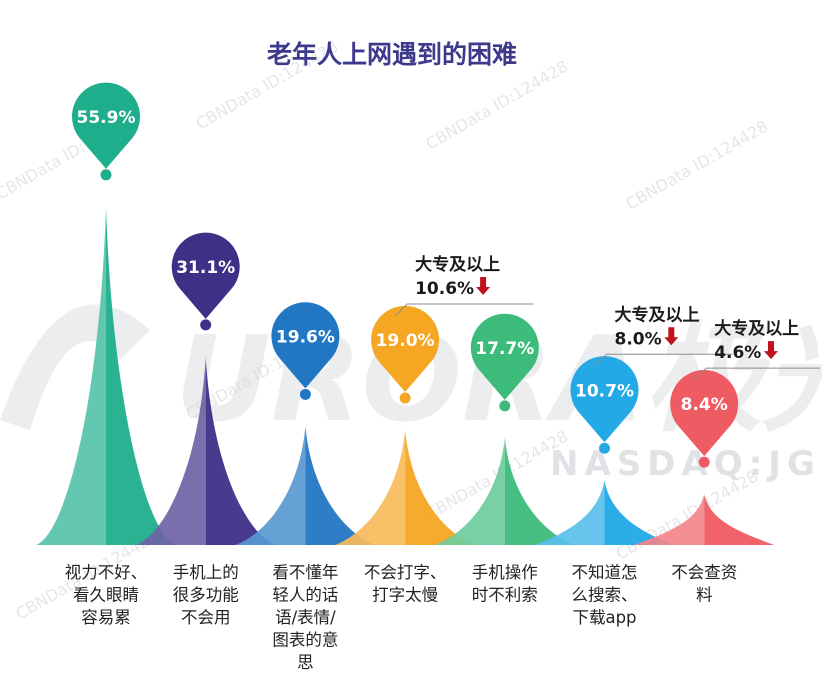  Describe the element at coordinates (206, 617) in the screenshot. I see `category-label-line: 不会用` at that location.